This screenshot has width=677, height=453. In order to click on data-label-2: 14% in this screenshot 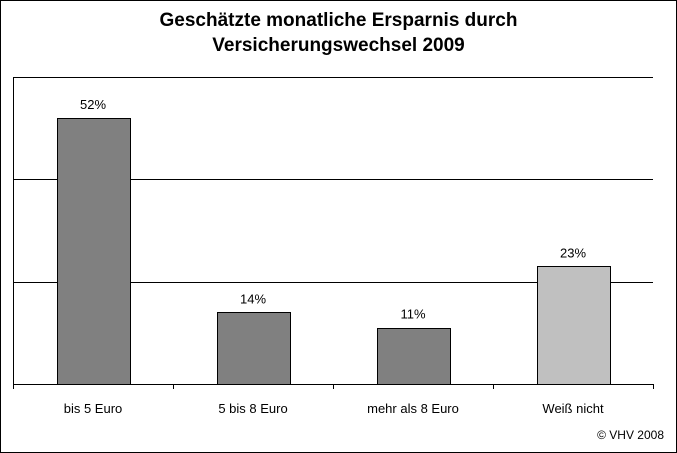, I will do `click(253, 298)`.